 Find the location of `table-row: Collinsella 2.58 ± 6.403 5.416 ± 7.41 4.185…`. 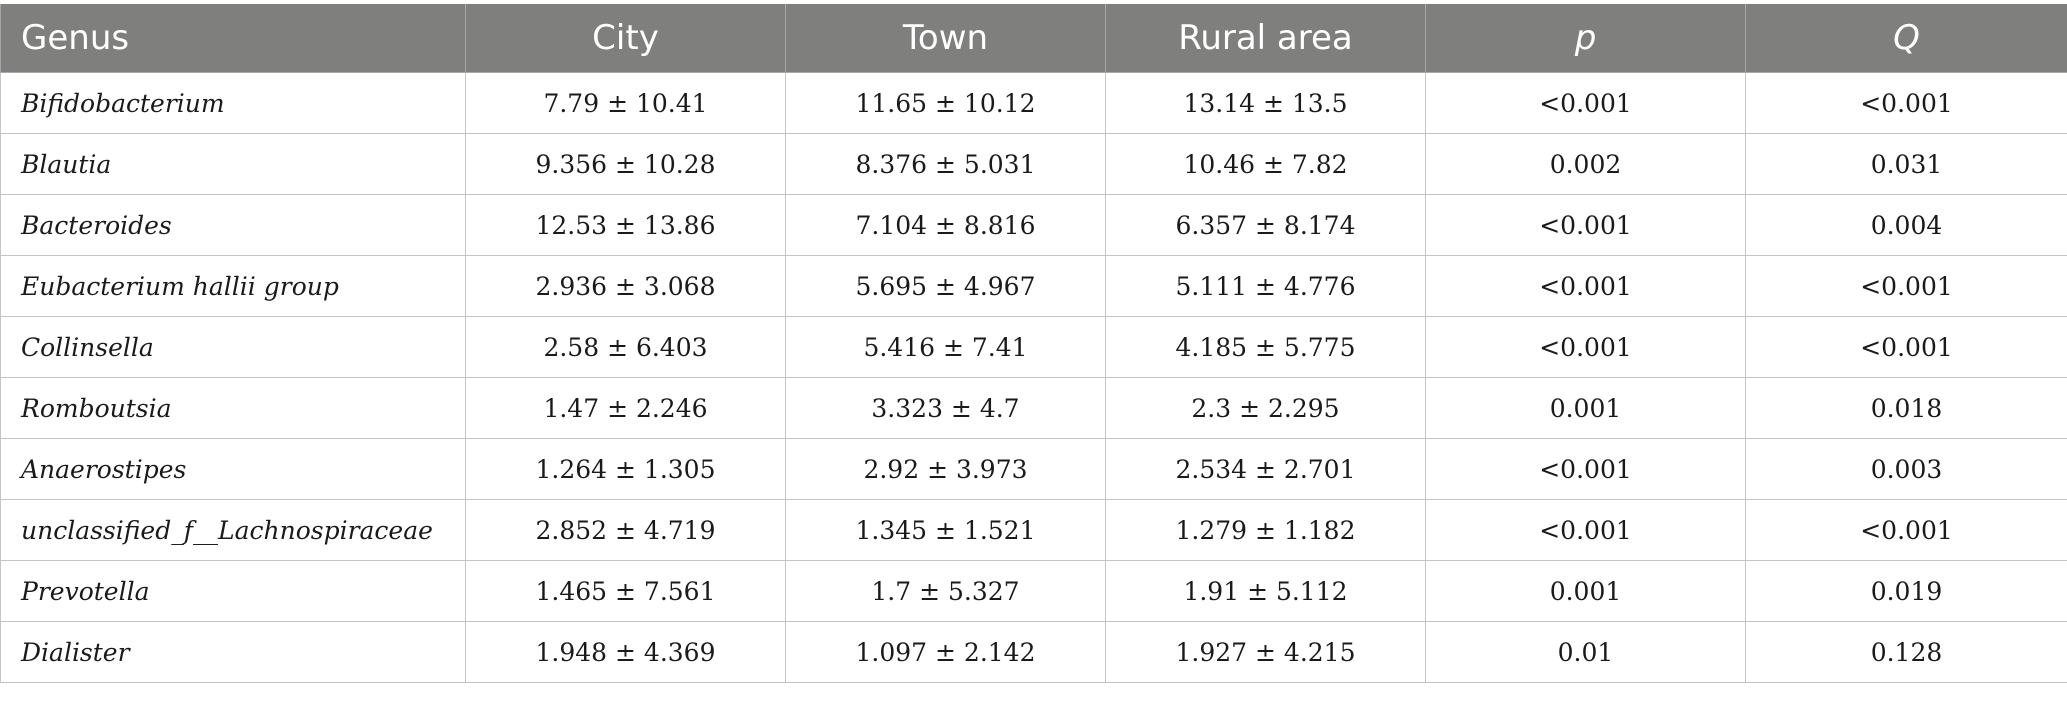

table-row: Collinsella 2.58 ± 6.403 5.416 ± 7.41 4.185… is located at coordinates (1033, 347).